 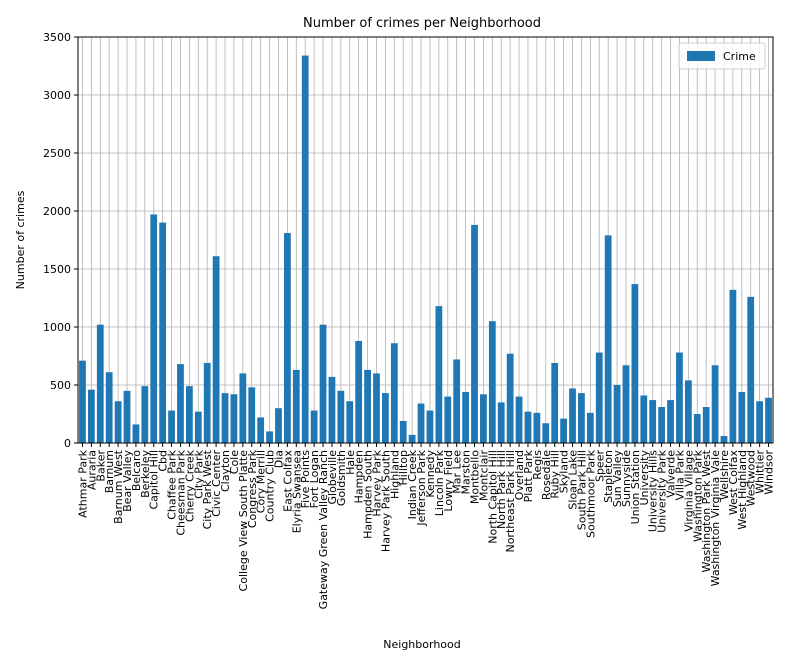 I want to click on x-tick-label: Hampden, so click(x=359, y=476).